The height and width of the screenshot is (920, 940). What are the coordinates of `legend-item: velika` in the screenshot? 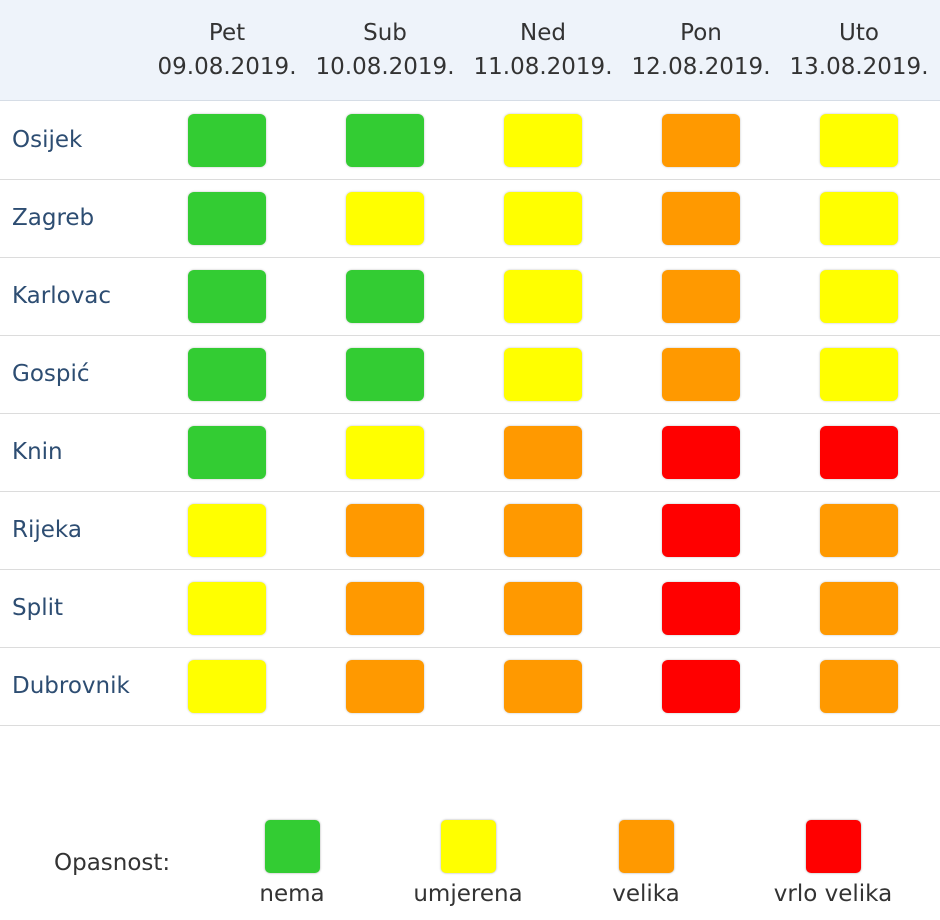 It's located at (646, 863).